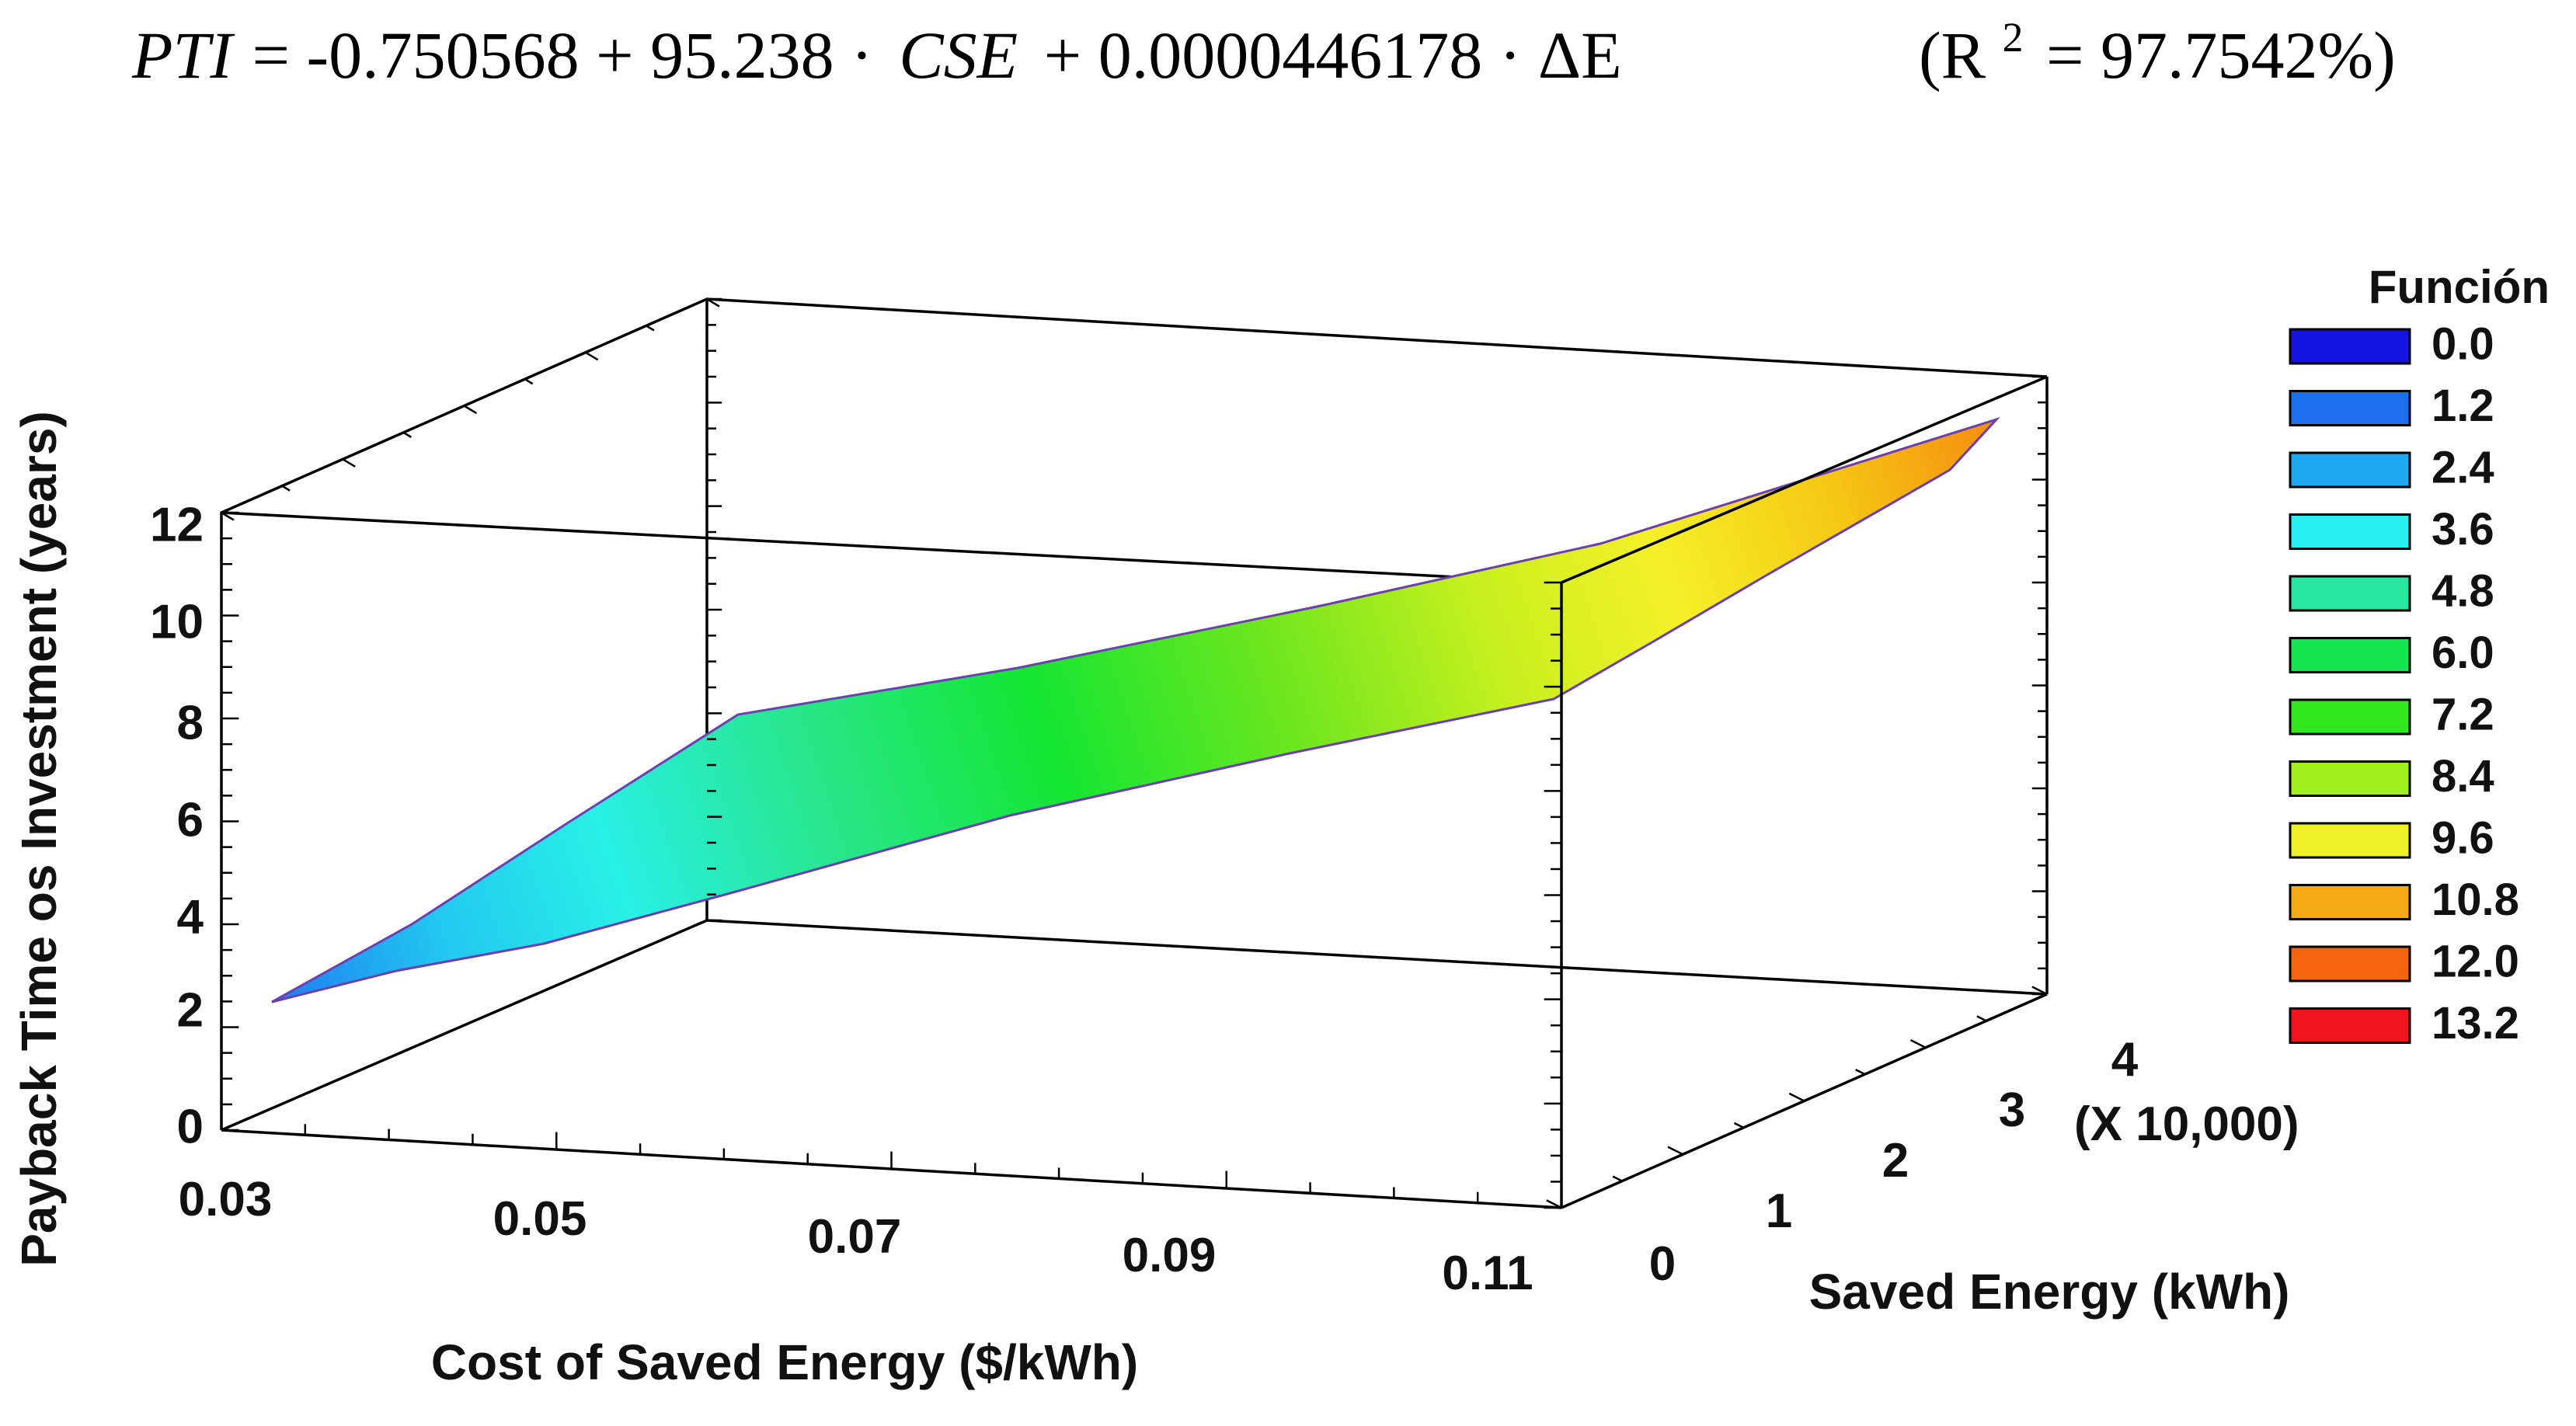 The height and width of the screenshot is (1426, 2576). Describe the element at coordinates (1974, 1162) in the screenshot. I see `y-axis-ticks: 0 1 2 3 4 (X 10,000)` at that location.